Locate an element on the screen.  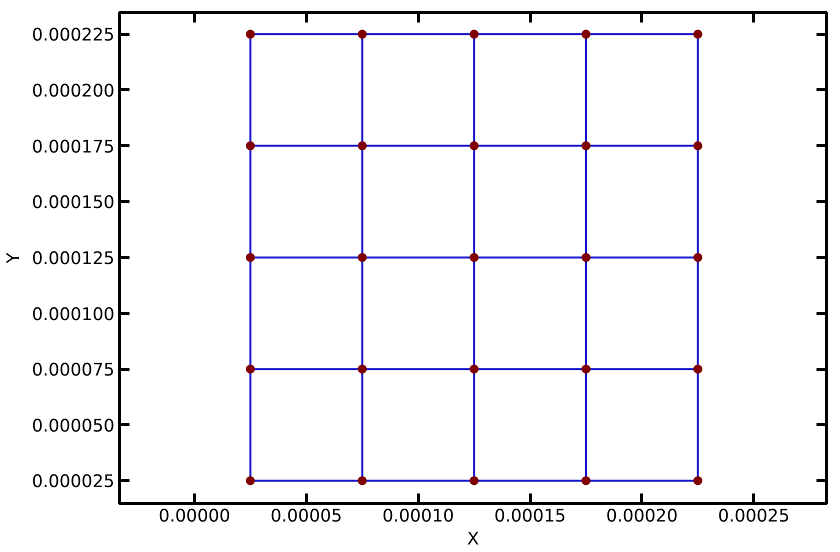
x-tick-label: 0.00025 is located at coordinates (754, 516).